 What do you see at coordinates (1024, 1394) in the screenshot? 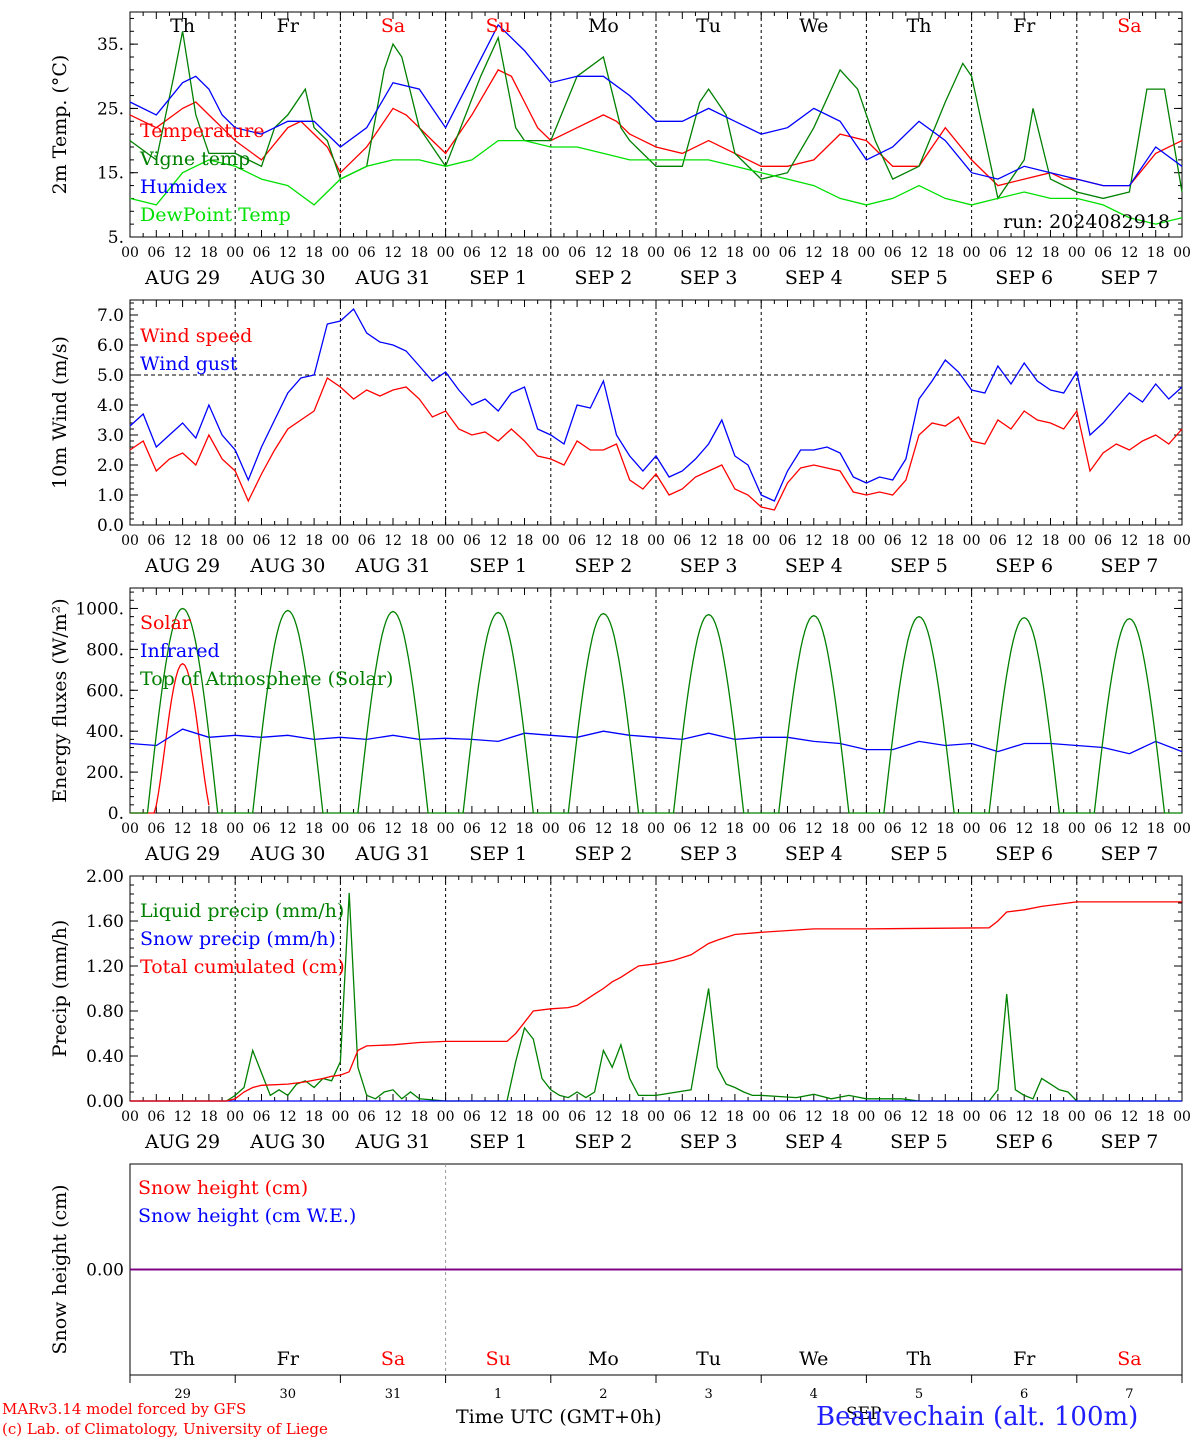
I see `day-number: 6` at bounding box center [1024, 1394].